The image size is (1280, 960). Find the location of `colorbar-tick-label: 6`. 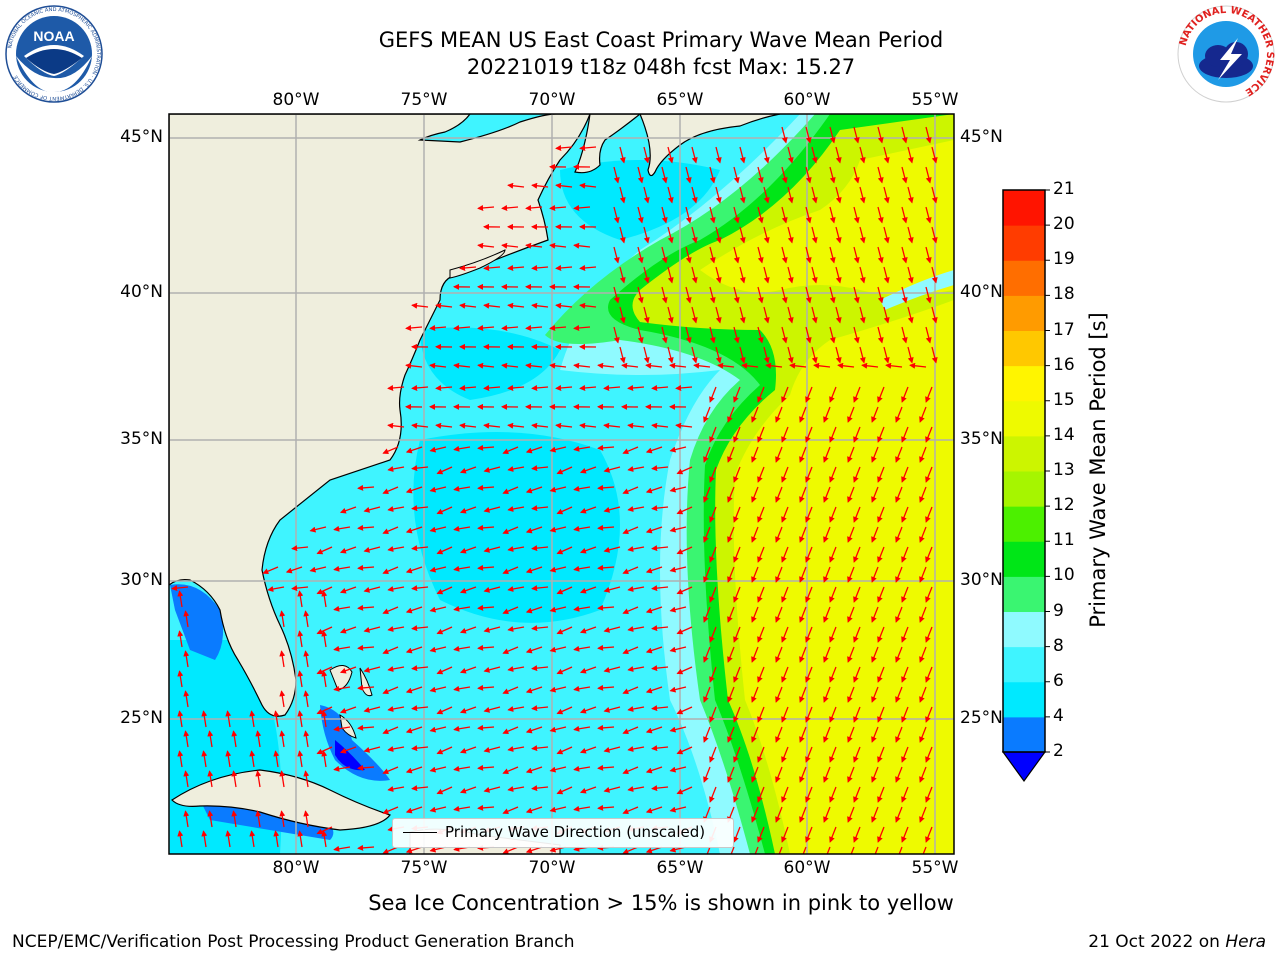

colorbar-tick-label: 6 is located at coordinates (1058, 680).